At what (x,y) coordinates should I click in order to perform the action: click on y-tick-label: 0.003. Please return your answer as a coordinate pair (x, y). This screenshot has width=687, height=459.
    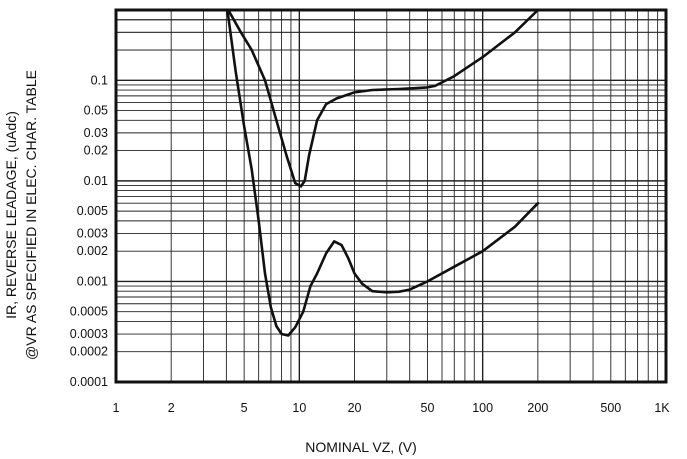
    Looking at the image, I should click on (92, 233).